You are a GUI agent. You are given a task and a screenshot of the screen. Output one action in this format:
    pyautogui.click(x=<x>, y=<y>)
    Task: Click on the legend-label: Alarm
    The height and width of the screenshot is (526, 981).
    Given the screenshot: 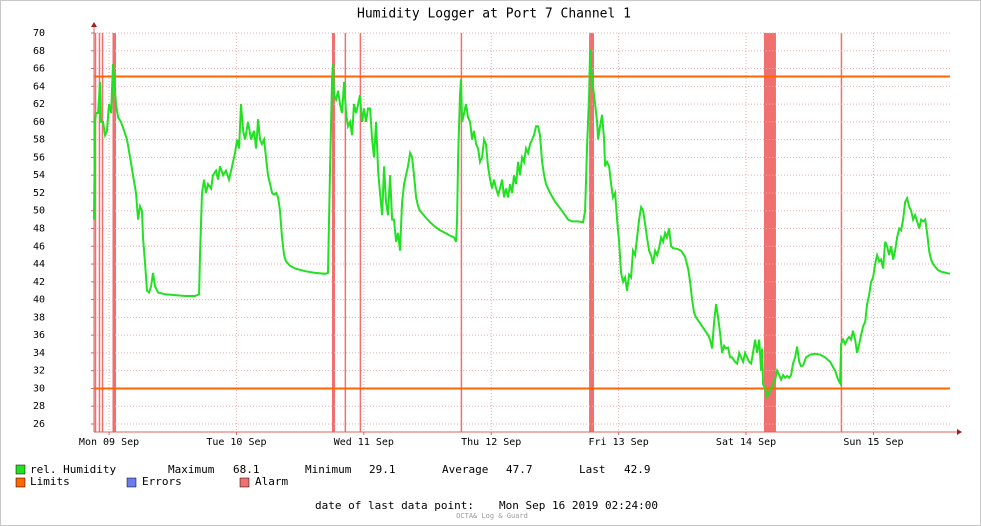 What is the action you would take?
    pyautogui.click(x=271, y=481)
    